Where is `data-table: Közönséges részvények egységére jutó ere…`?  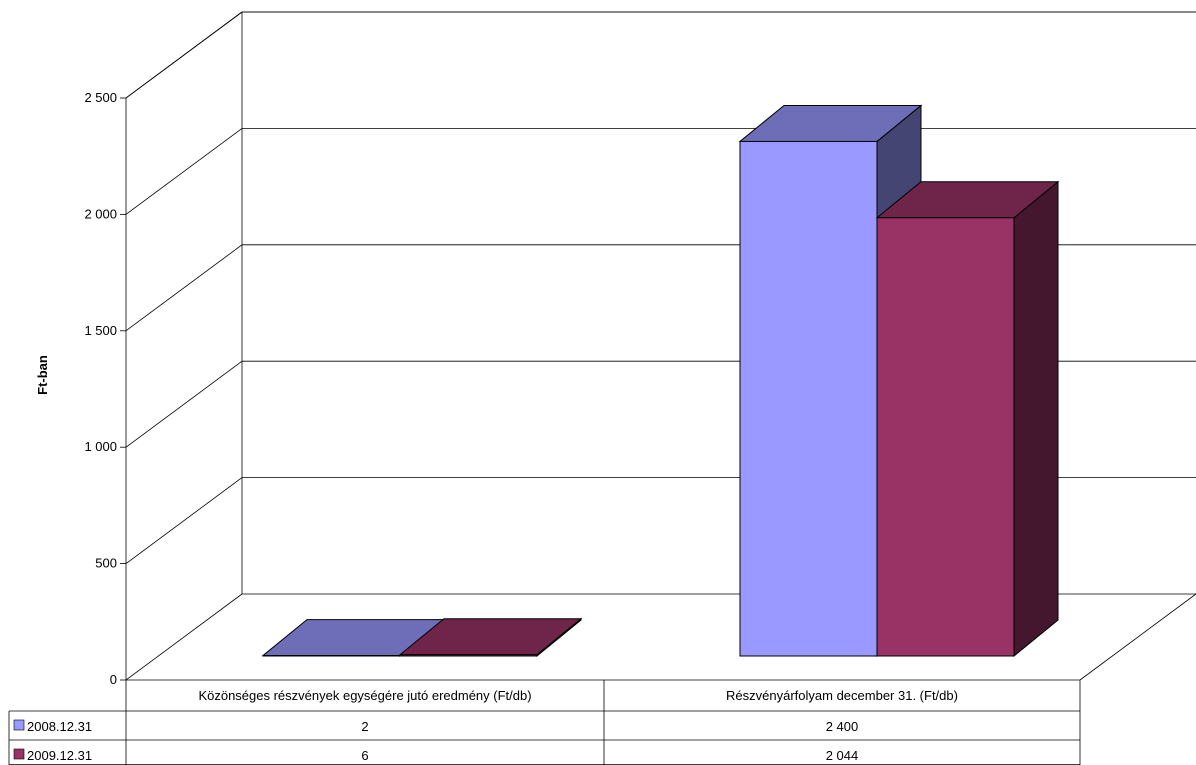 data-table: Közönséges részvények egységére jutó ere… is located at coordinates (544, 722).